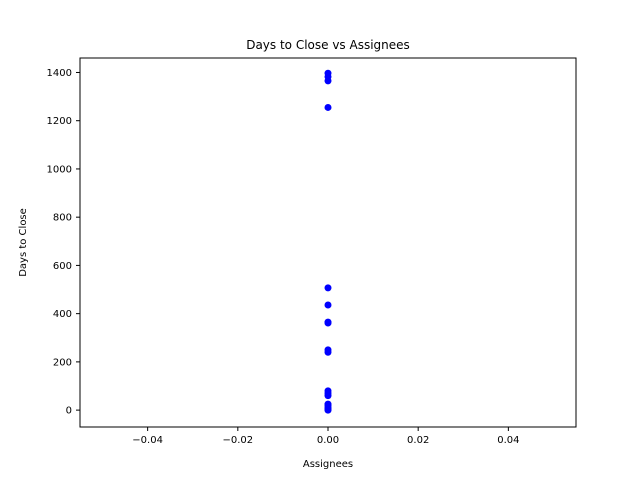 Image resolution: width=640 pixels, height=480 pixels. What do you see at coordinates (59, 169) in the screenshot?
I see `y-tick-label: 1000` at bounding box center [59, 169].